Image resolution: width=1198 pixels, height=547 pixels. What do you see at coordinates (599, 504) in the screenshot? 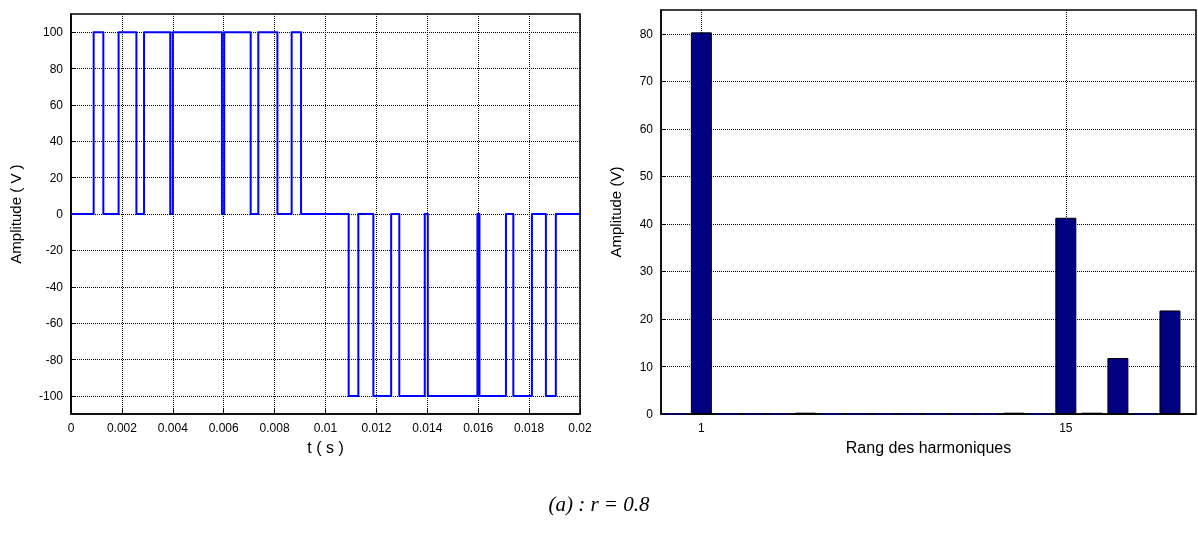
I see `text: (a) : r = 0.8` at bounding box center [599, 504].